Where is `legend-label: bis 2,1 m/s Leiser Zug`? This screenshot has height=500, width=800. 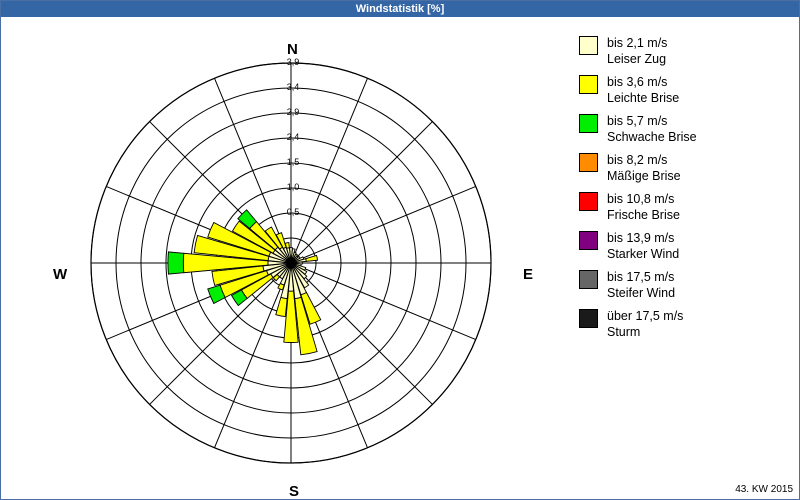 legend-label: bis 2,1 m/s Leiser Zug is located at coordinates (637, 51).